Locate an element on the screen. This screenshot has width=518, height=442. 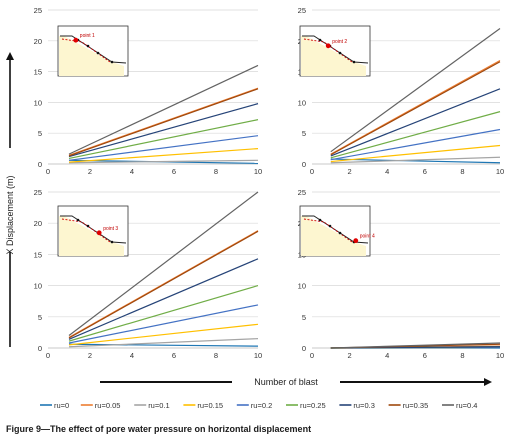
legend-item-ru-0_1: ru=0.1 is located at coordinates (152, 405).